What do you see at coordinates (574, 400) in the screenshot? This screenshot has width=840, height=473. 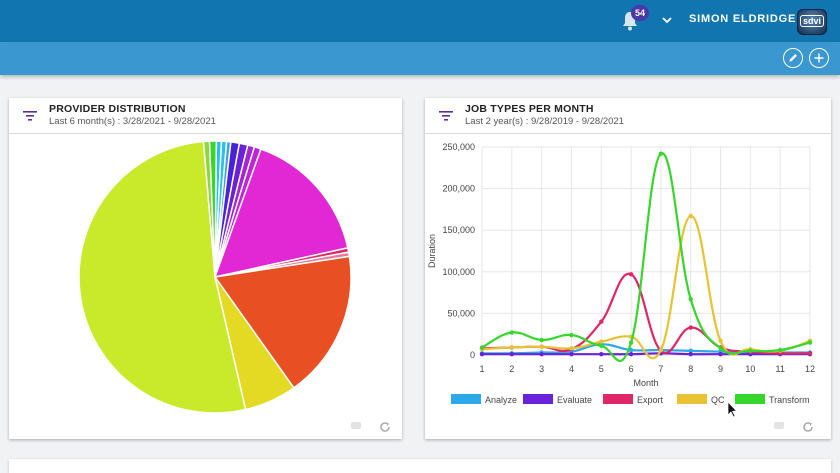 I see `legend-label: Evaluate` at bounding box center [574, 400].